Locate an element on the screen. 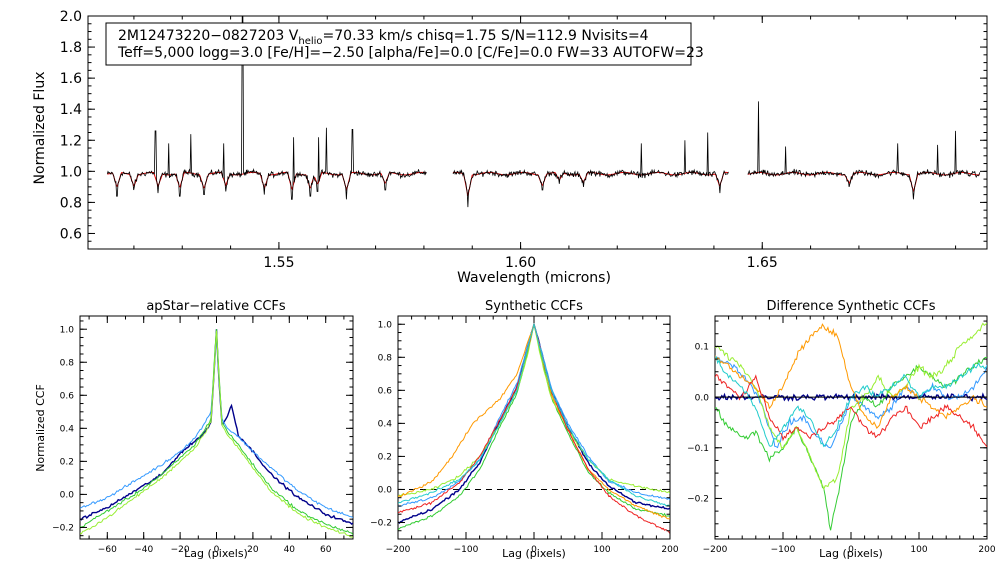 The image size is (1008, 576). difference-ccf-x-tick-label: −100 is located at coordinates (783, 550).